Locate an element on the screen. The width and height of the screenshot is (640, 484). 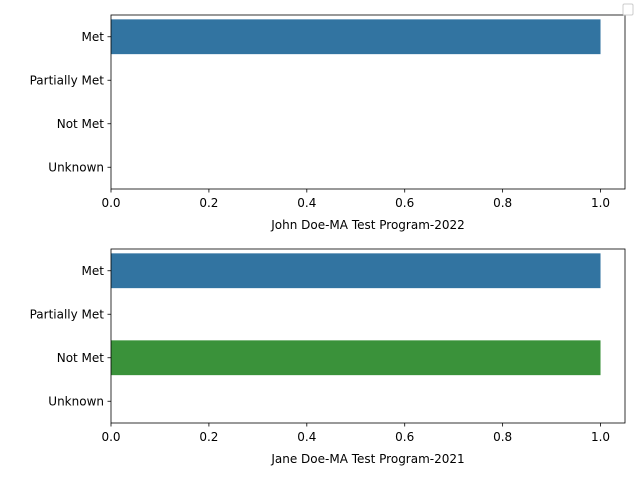
legend-box is located at coordinates (628, 9).